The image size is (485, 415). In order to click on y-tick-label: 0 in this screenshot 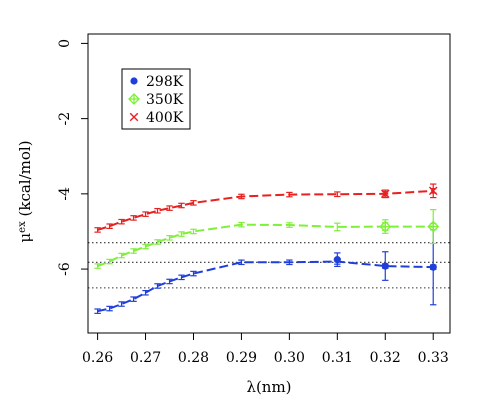, I will do `click(65, 43)`.